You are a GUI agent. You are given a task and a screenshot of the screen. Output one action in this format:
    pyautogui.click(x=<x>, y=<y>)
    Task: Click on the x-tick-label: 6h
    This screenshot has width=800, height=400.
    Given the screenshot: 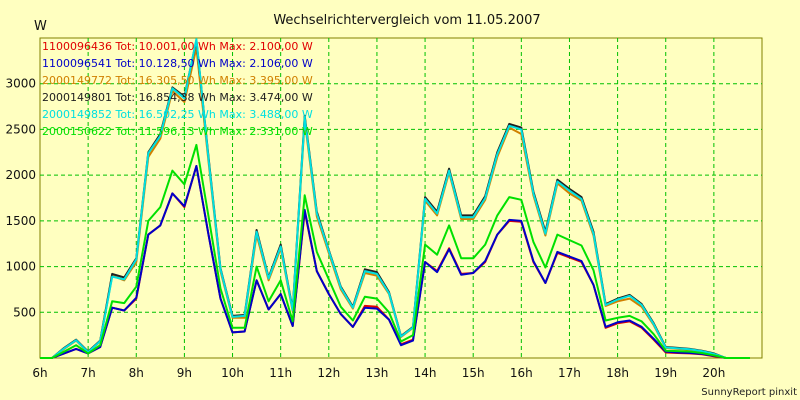 What is the action you would take?
    pyautogui.click(x=39, y=373)
    